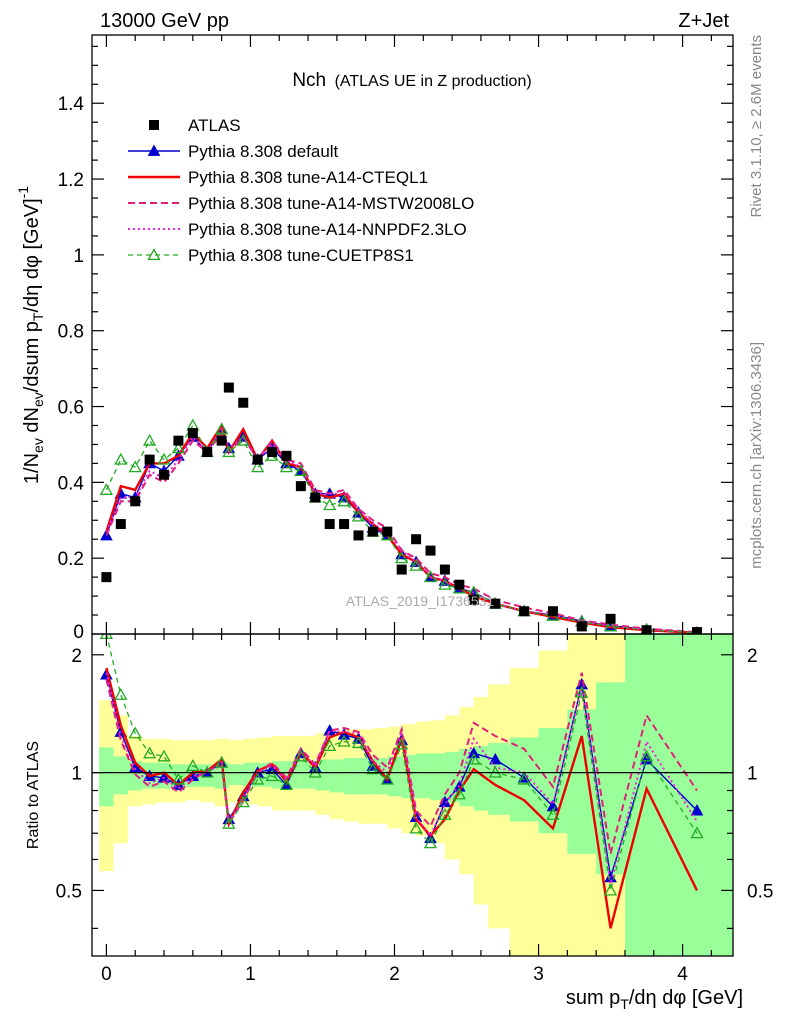 This screenshot has height=1024, width=786. I want to click on x-axis-title: sum pT/dη dφ [GeV], so click(654, 999).